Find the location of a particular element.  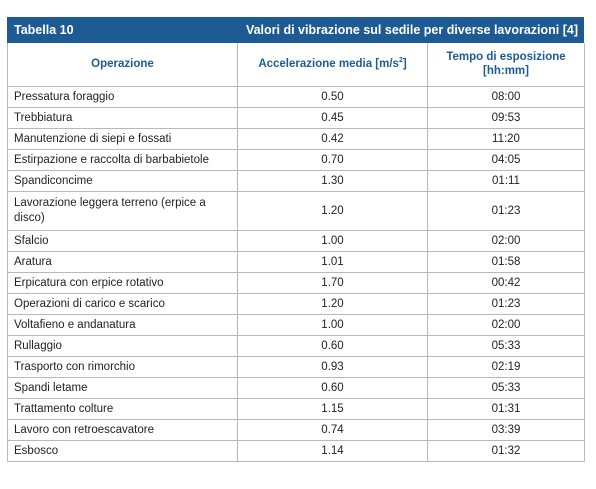

cell-operation: Sfalcio is located at coordinates (122, 241).